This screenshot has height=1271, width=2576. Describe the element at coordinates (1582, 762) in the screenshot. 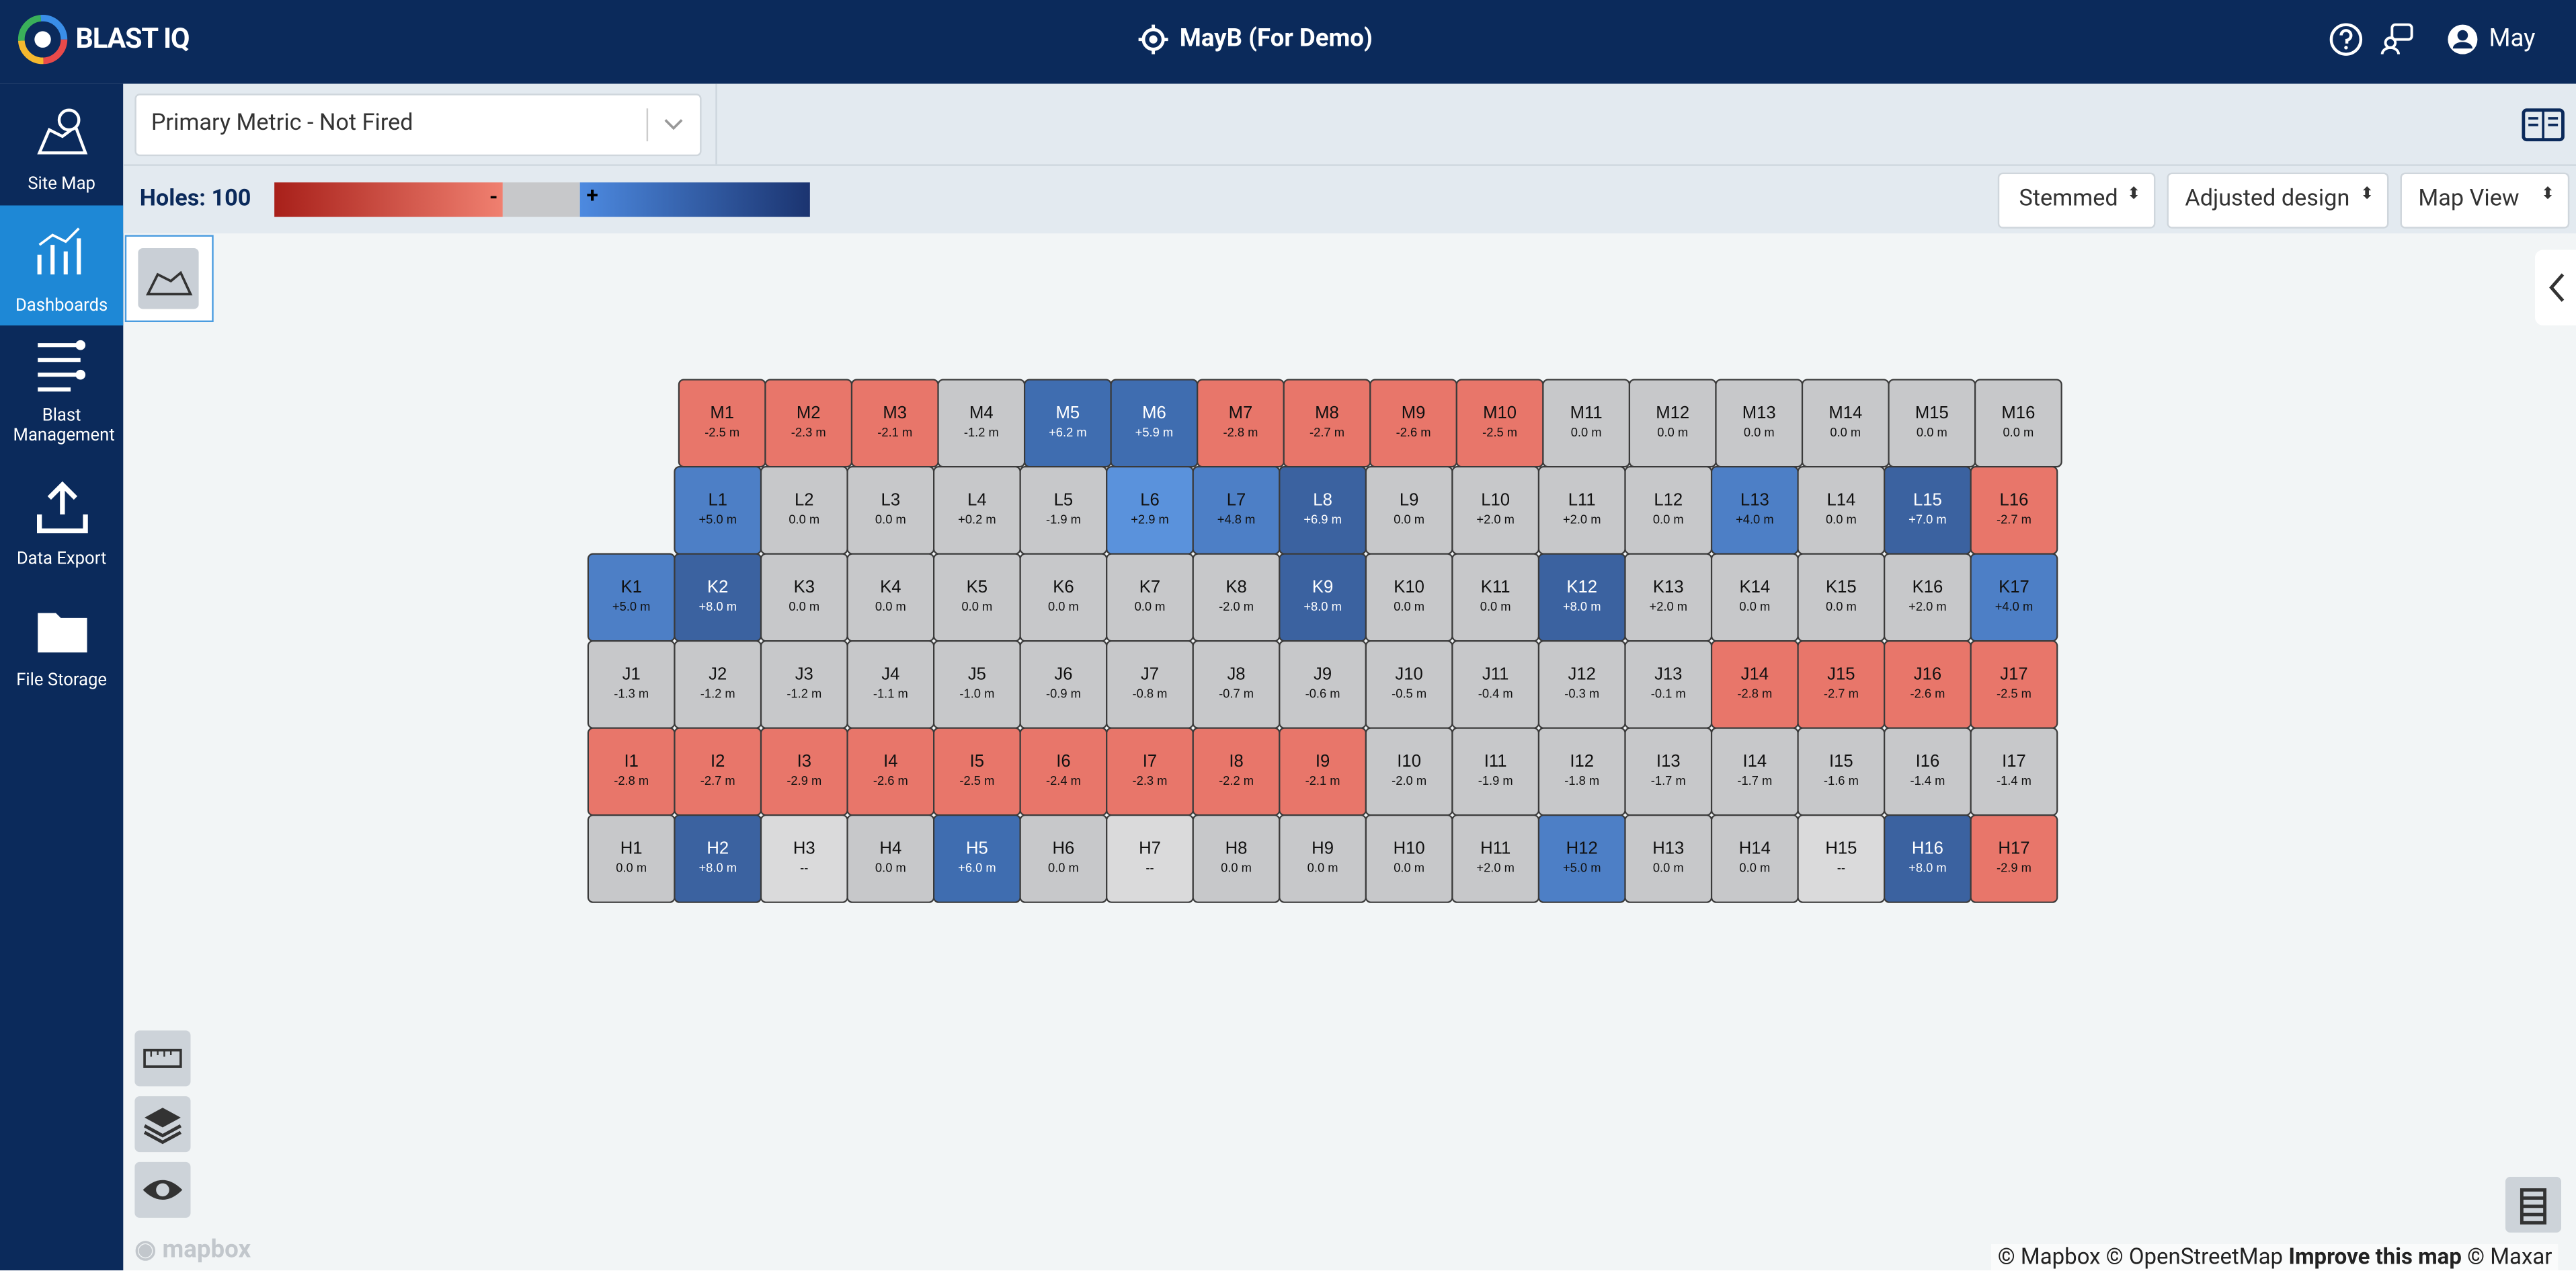

I see `hole-label: I12` at that location.